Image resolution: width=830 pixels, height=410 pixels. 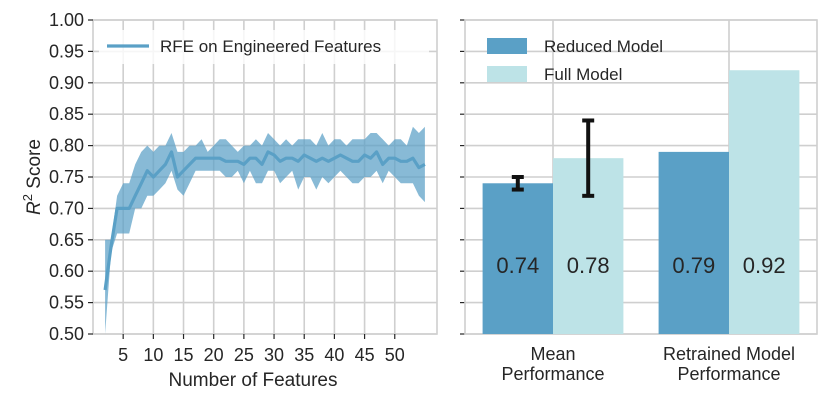 What do you see at coordinates (34, 208) in the screenshot?
I see `y-axis-title-symbol: R` at bounding box center [34, 208].